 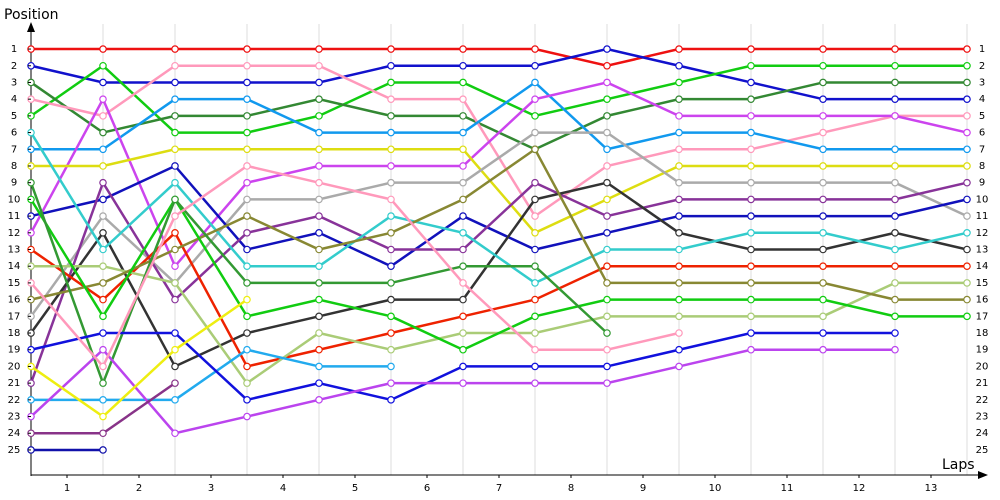 I want to click on y-tick-label-right: 24, so click(x=982, y=433).